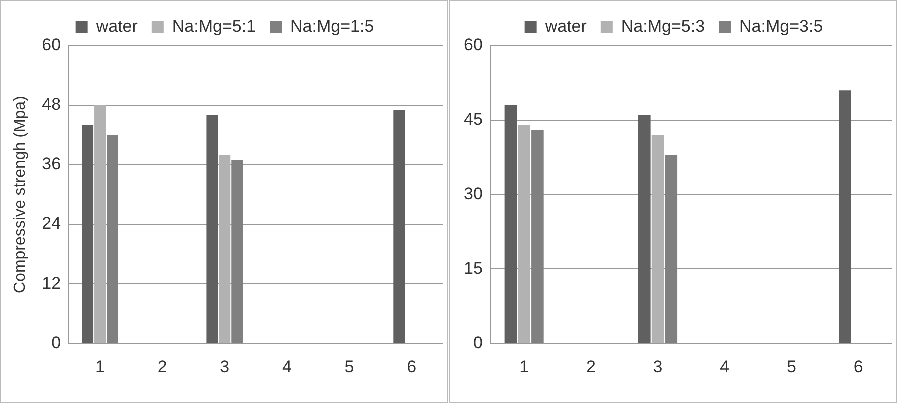  What do you see at coordinates (52, 224) in the screenshot?
I see `y-tick-label: 24` at bounding box center [52, 224].